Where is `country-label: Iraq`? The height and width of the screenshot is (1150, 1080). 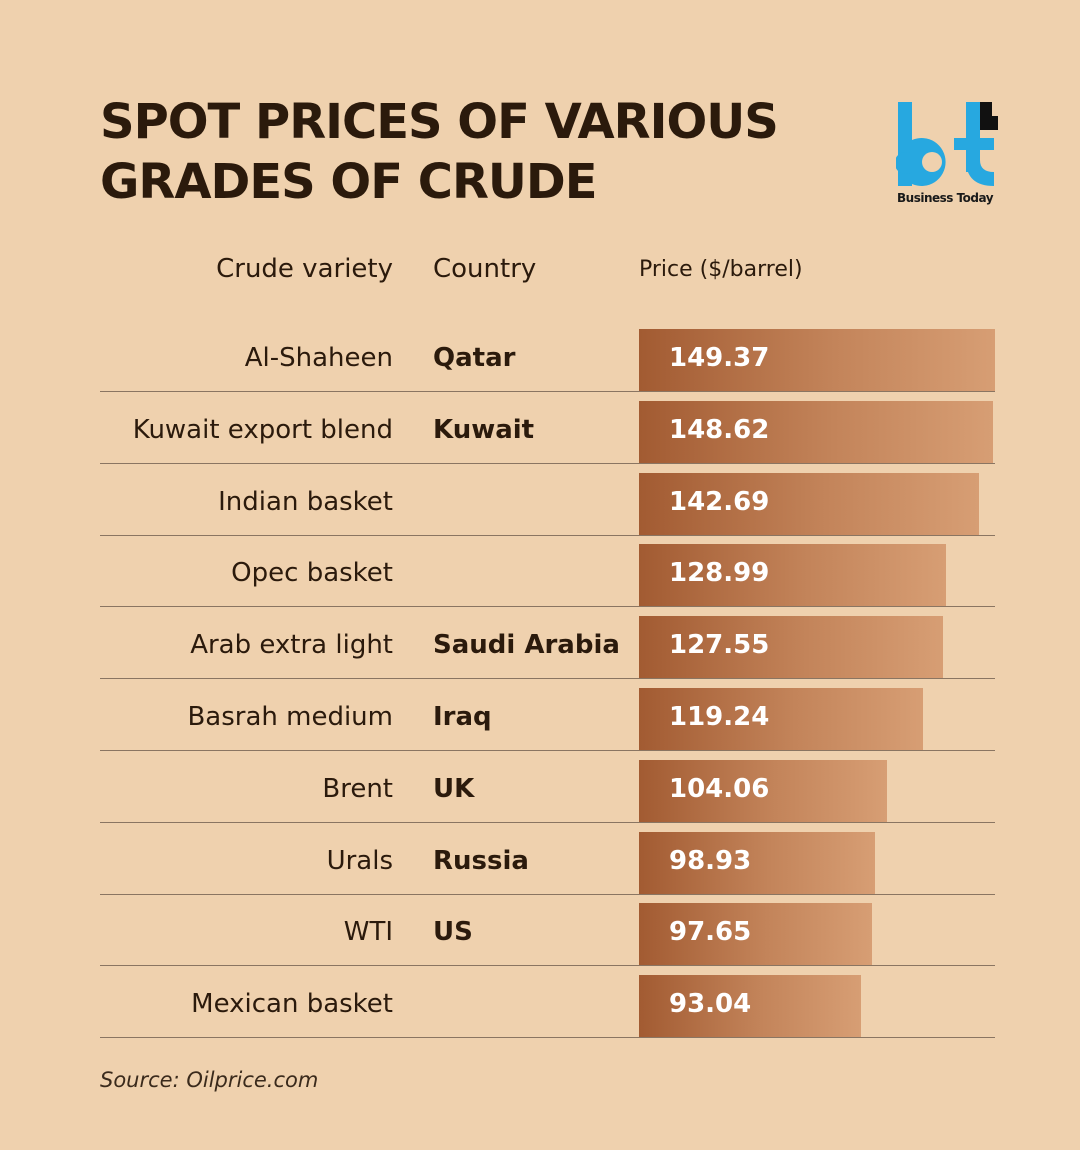 country-label: Iraq is located at coordinates (462, 717).